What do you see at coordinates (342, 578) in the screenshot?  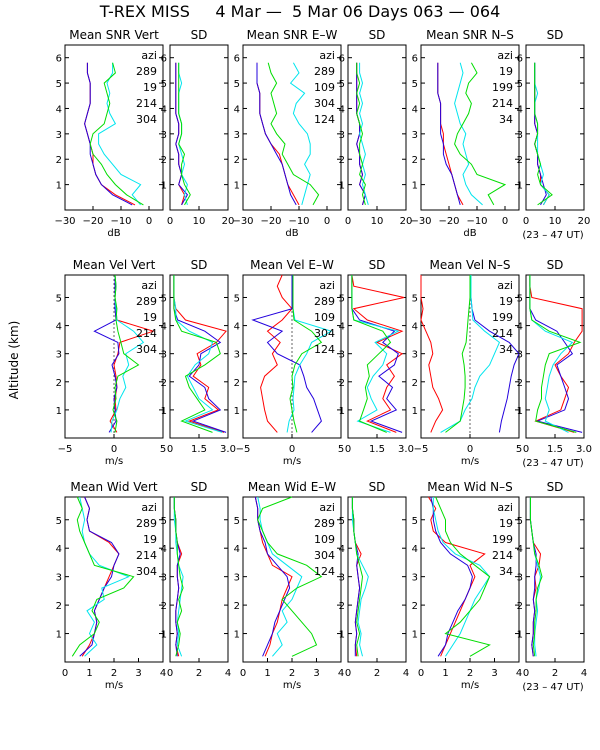 I see `row-wid-panel-4-ytick-label: 3` at bounding box center [342, 578].